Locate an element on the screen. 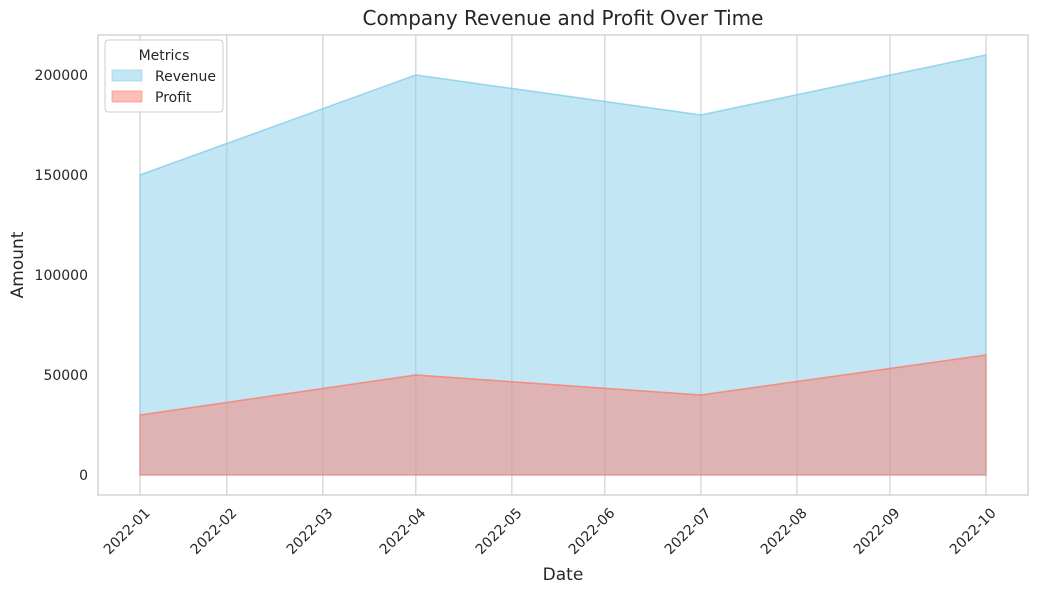 The height and width of the screenshot is (592, 1037). legend: Metrics Revenue Profit is located at coordinates (164, 76).